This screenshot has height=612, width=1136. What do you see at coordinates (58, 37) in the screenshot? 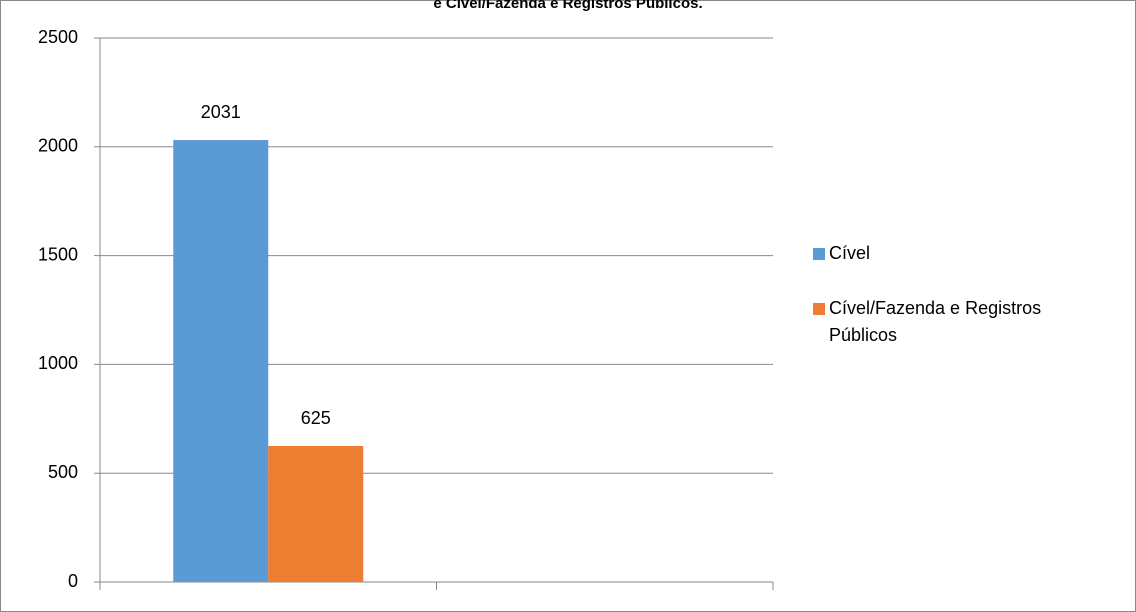
I see `y-tick-label: 2500` at bounding box center [58, 37].